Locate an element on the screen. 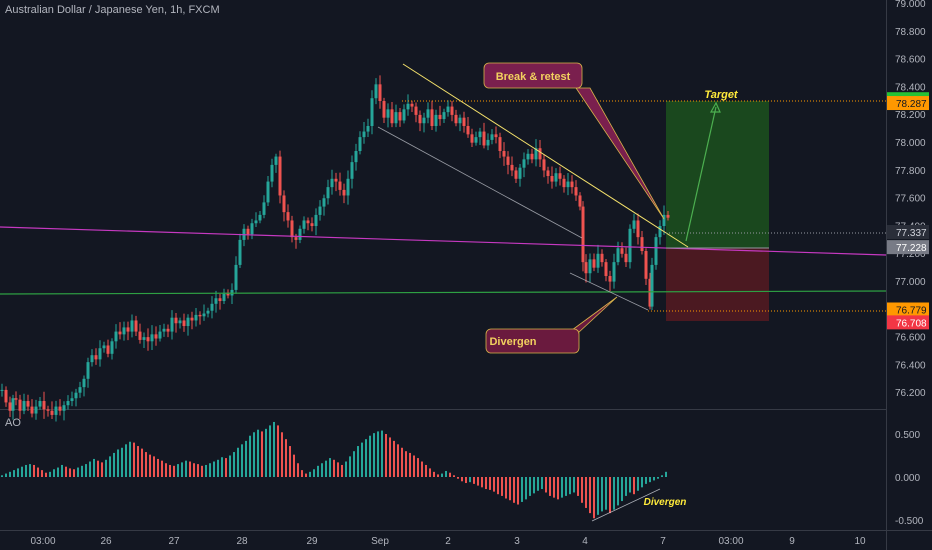  ao-histogram is located at coordinates (334, 471).